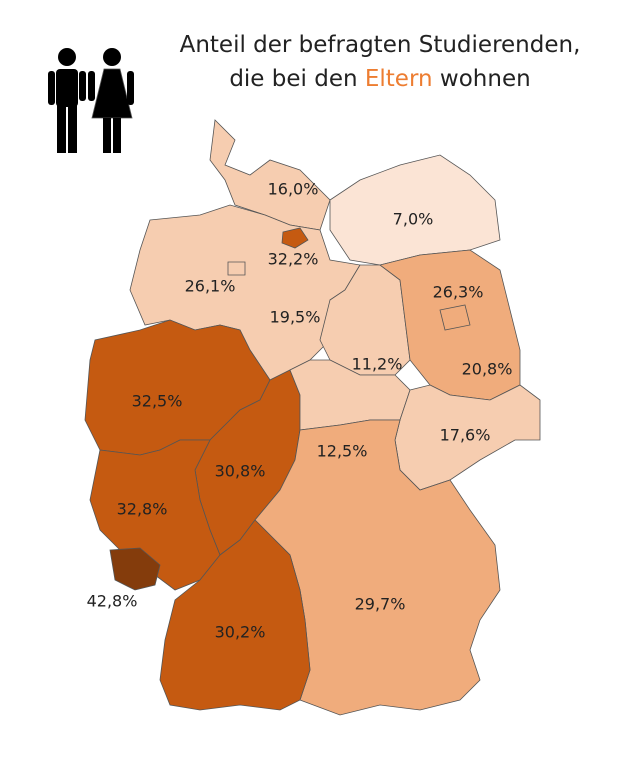 The width and height of the screenshot is (636, 759). Describe the element at coordinates (236, 268) in the screenshot. I see `region-outline` at that location.